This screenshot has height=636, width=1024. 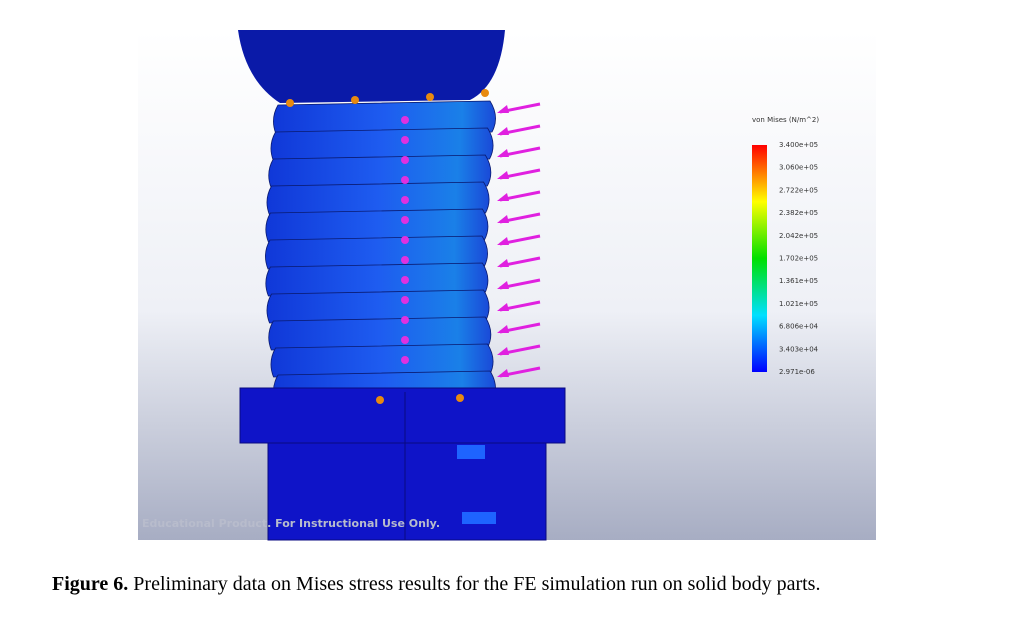 What do you see at coordinates (798, 236) in the screenshot?
I see `legend-label: 2.042e+05` at bounding box center [798, 236].